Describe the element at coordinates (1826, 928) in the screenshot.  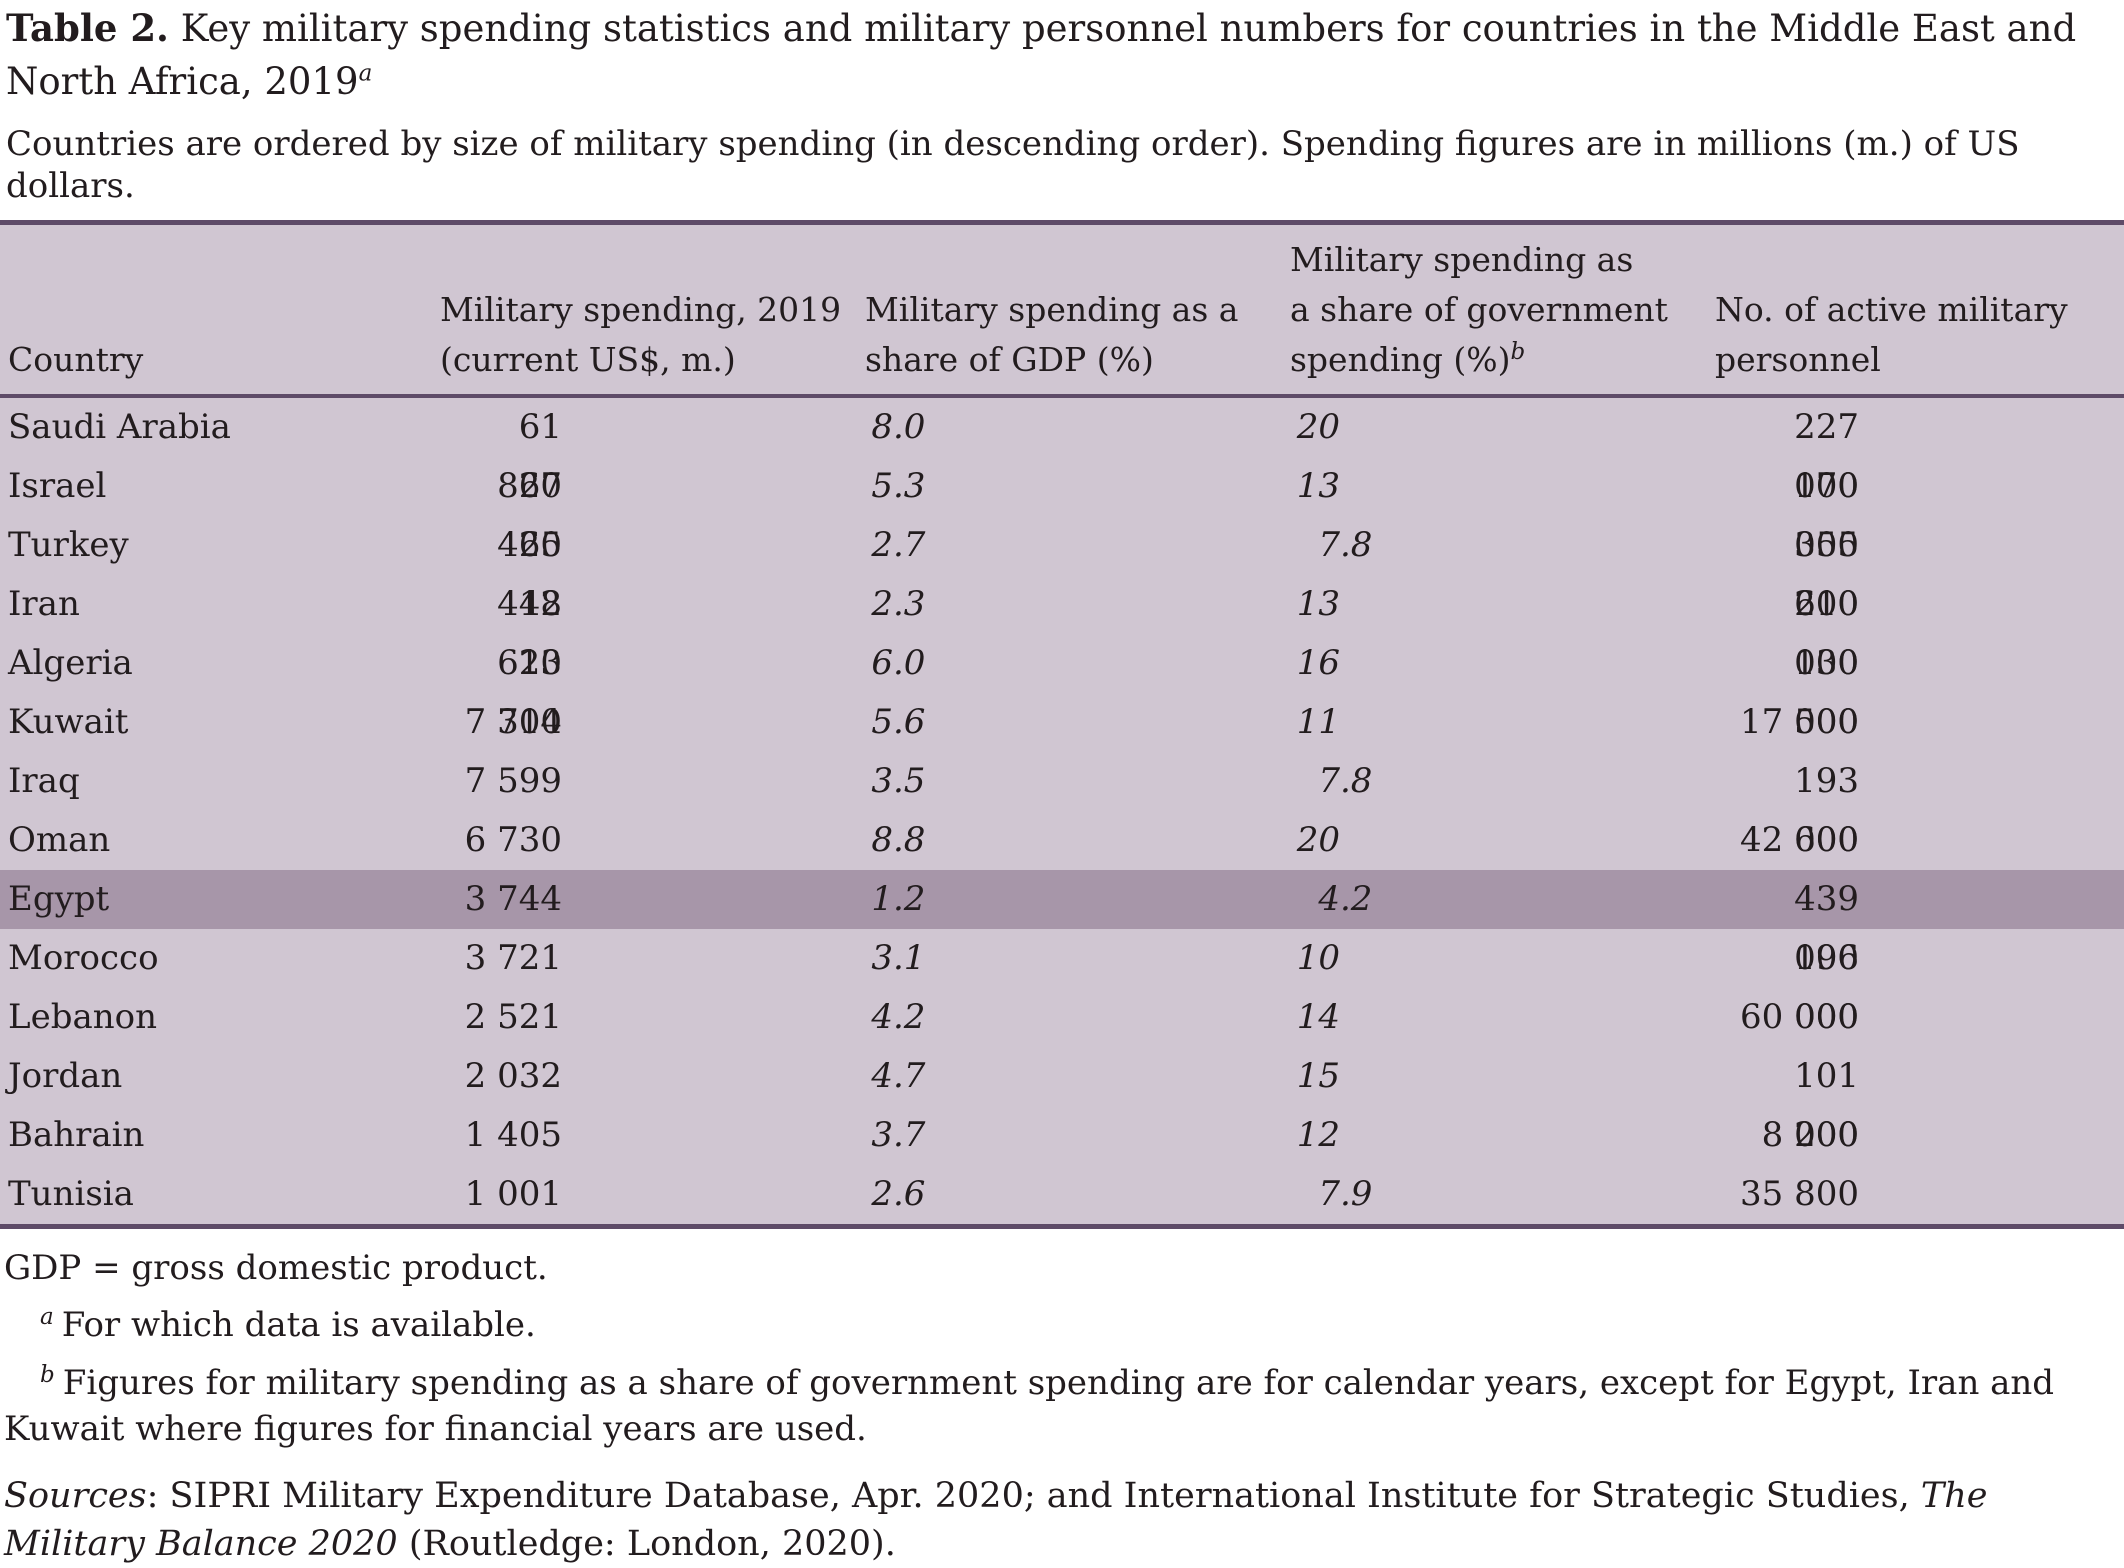
I see `cell-personnel: 439 000` at that location.